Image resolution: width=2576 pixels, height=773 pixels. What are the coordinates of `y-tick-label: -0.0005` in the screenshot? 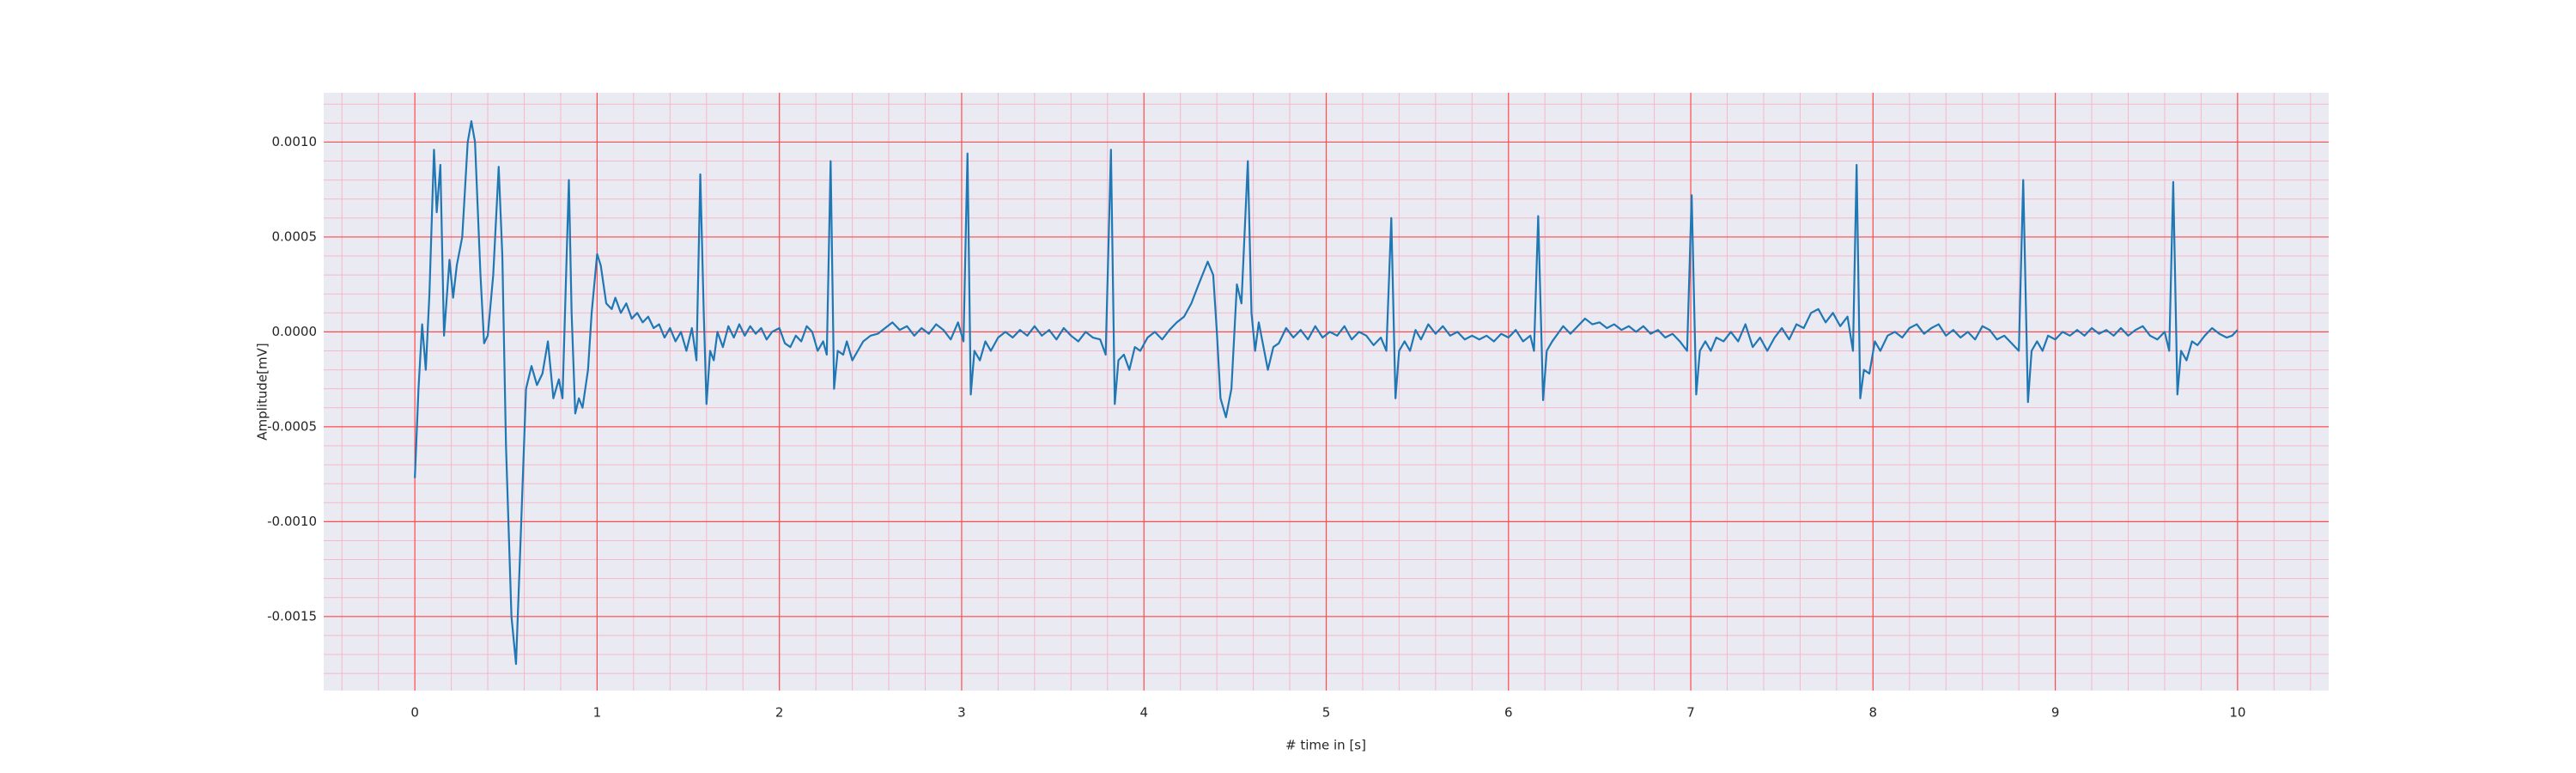 It's located at (292, 426).